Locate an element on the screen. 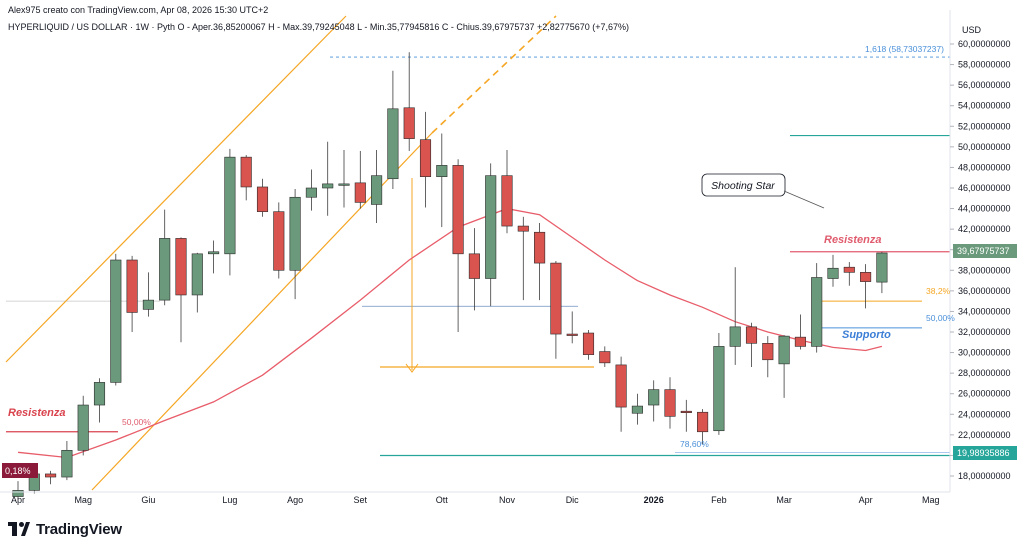  channel-lower-projection is located at coordinates (494, 74).